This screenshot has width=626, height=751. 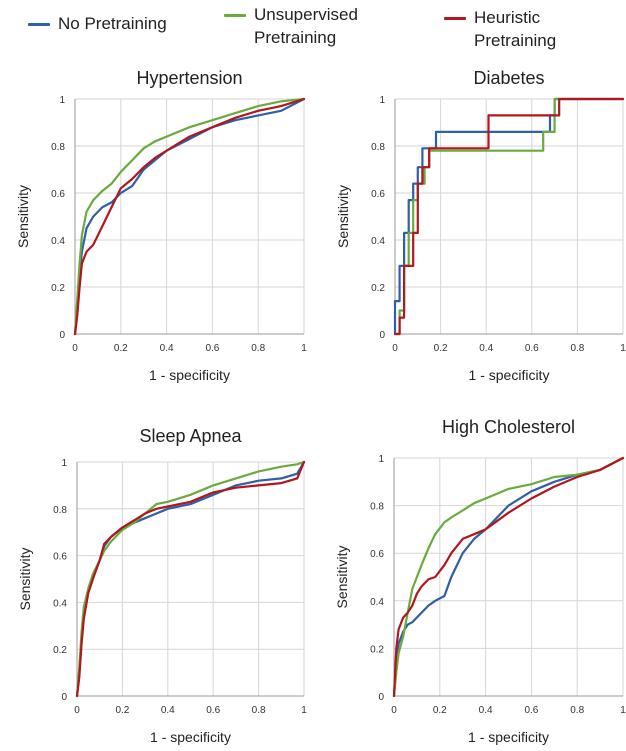 I want to click on legend-item-no-pretraining: No Pretraining, so click(x=97, y=23).